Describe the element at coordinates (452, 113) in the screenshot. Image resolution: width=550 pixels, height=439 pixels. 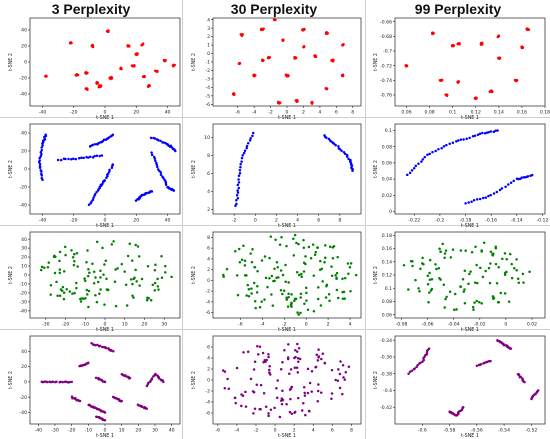
I see `x-tick-label: 0.1` at that location.